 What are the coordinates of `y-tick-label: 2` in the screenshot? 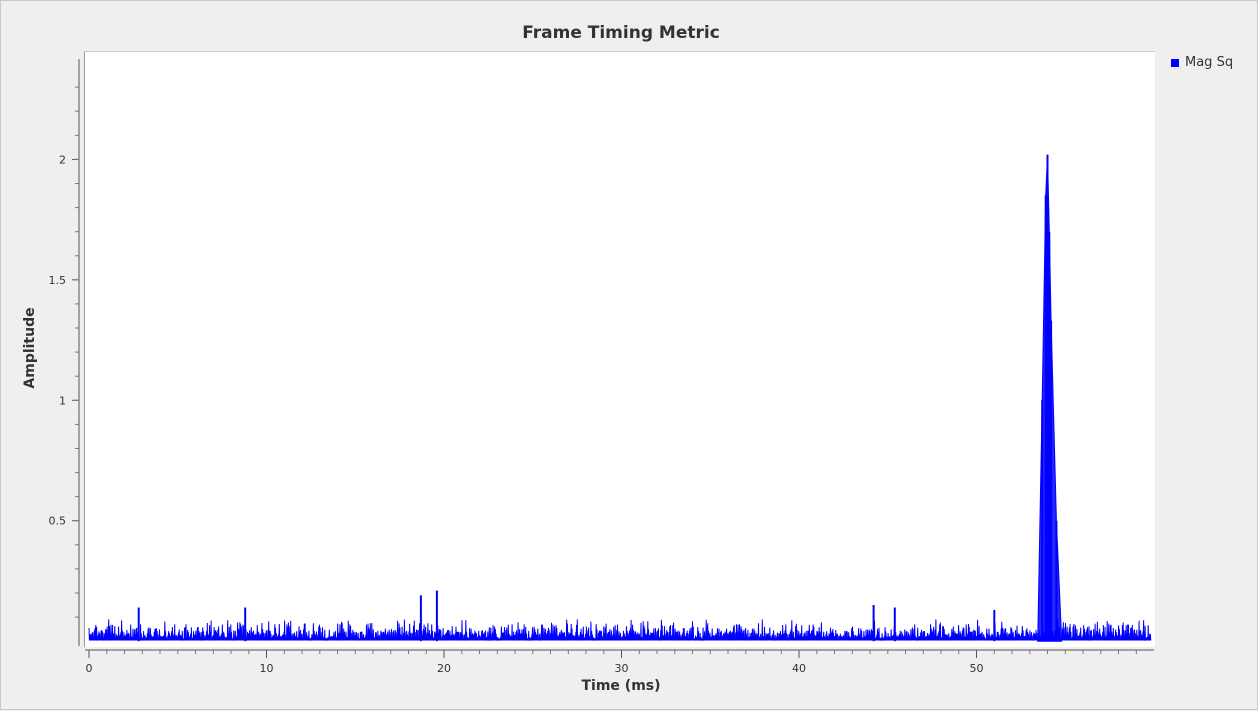 It's located at (62, 159).